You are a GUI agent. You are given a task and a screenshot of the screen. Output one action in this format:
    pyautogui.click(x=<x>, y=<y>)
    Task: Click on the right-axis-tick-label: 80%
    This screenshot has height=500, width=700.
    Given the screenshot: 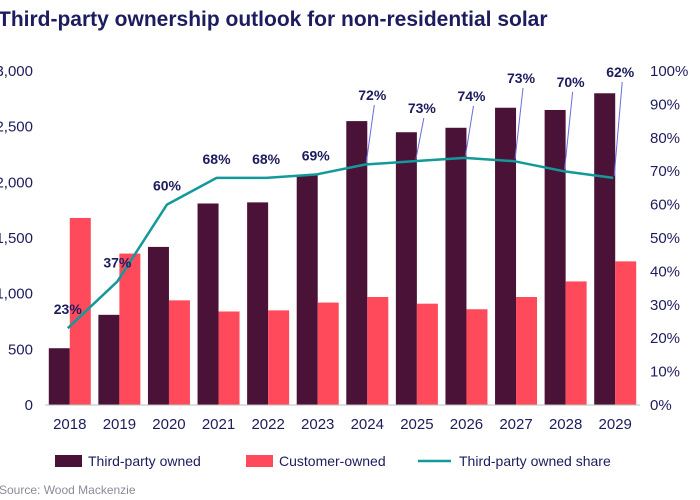 What is the action you would take?
    pyautogui.click(x=665, y=138)
    